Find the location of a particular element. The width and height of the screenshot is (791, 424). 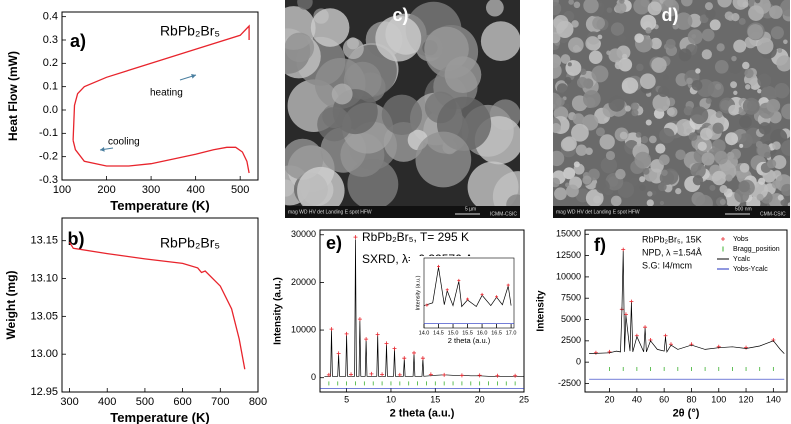

y-tick-label: -0.1 is located at coordinates (48, 133).